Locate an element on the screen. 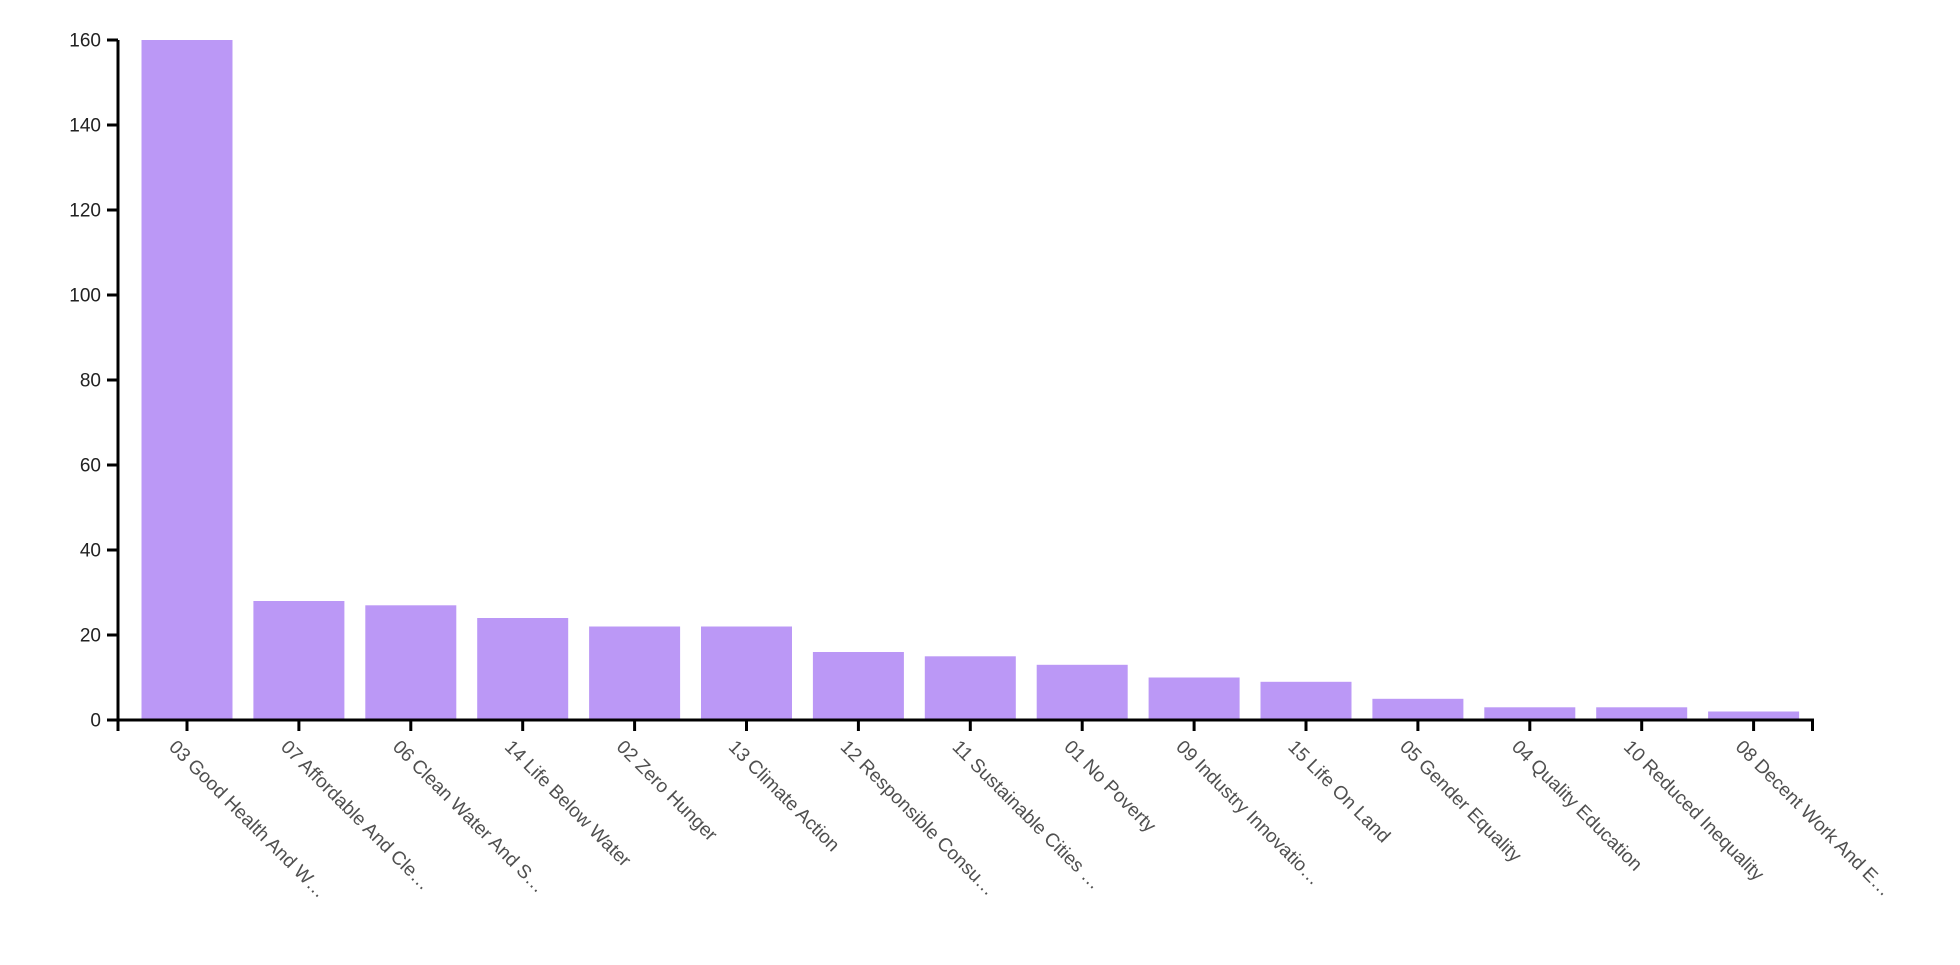  y-axis-tick-label: 0 is located at coordinates (95, 721).